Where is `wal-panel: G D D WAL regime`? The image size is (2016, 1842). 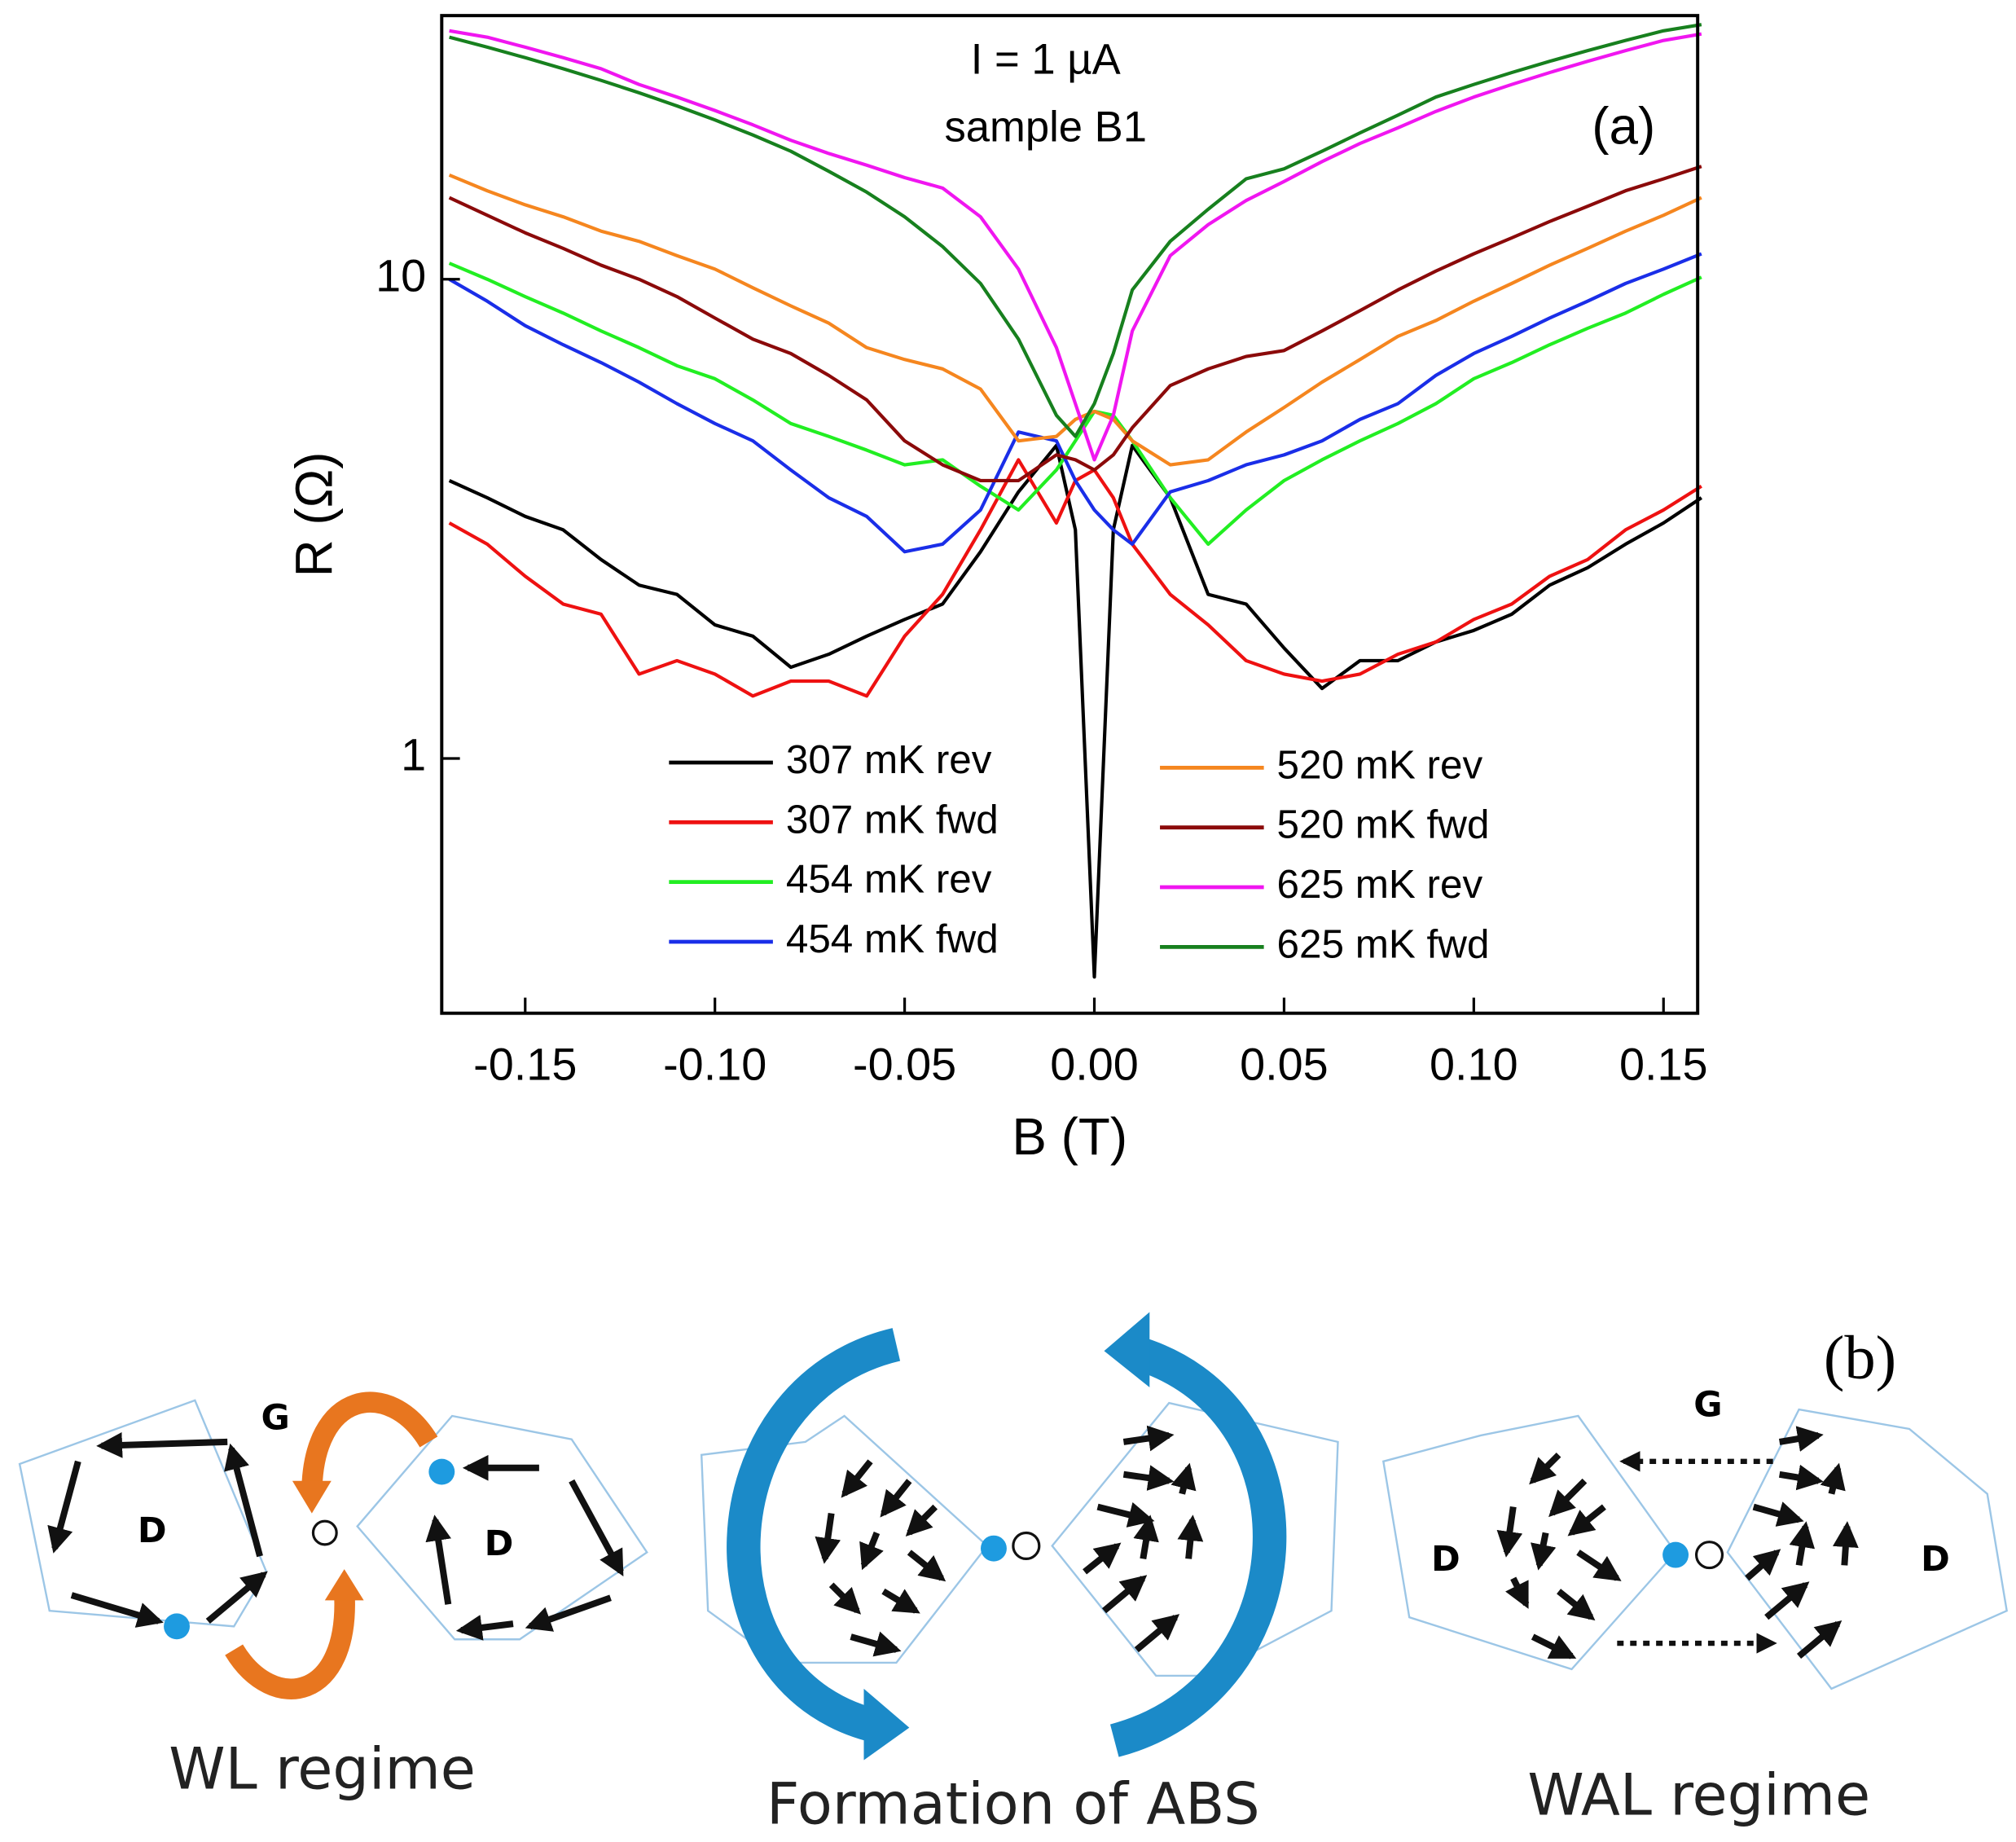
wal-panel: G D D WAL regime is located at coordinates (1695, 1606).